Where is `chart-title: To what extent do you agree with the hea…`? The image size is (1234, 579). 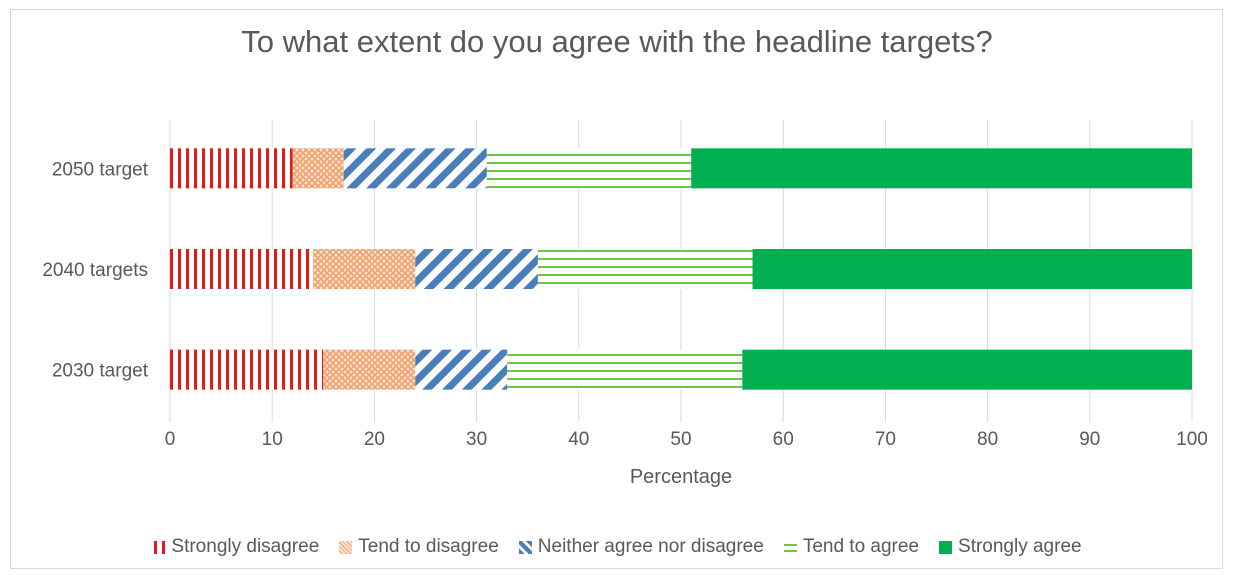 chart-title: To what extent do you agree with the hea… is located at coordinates (617, 41).